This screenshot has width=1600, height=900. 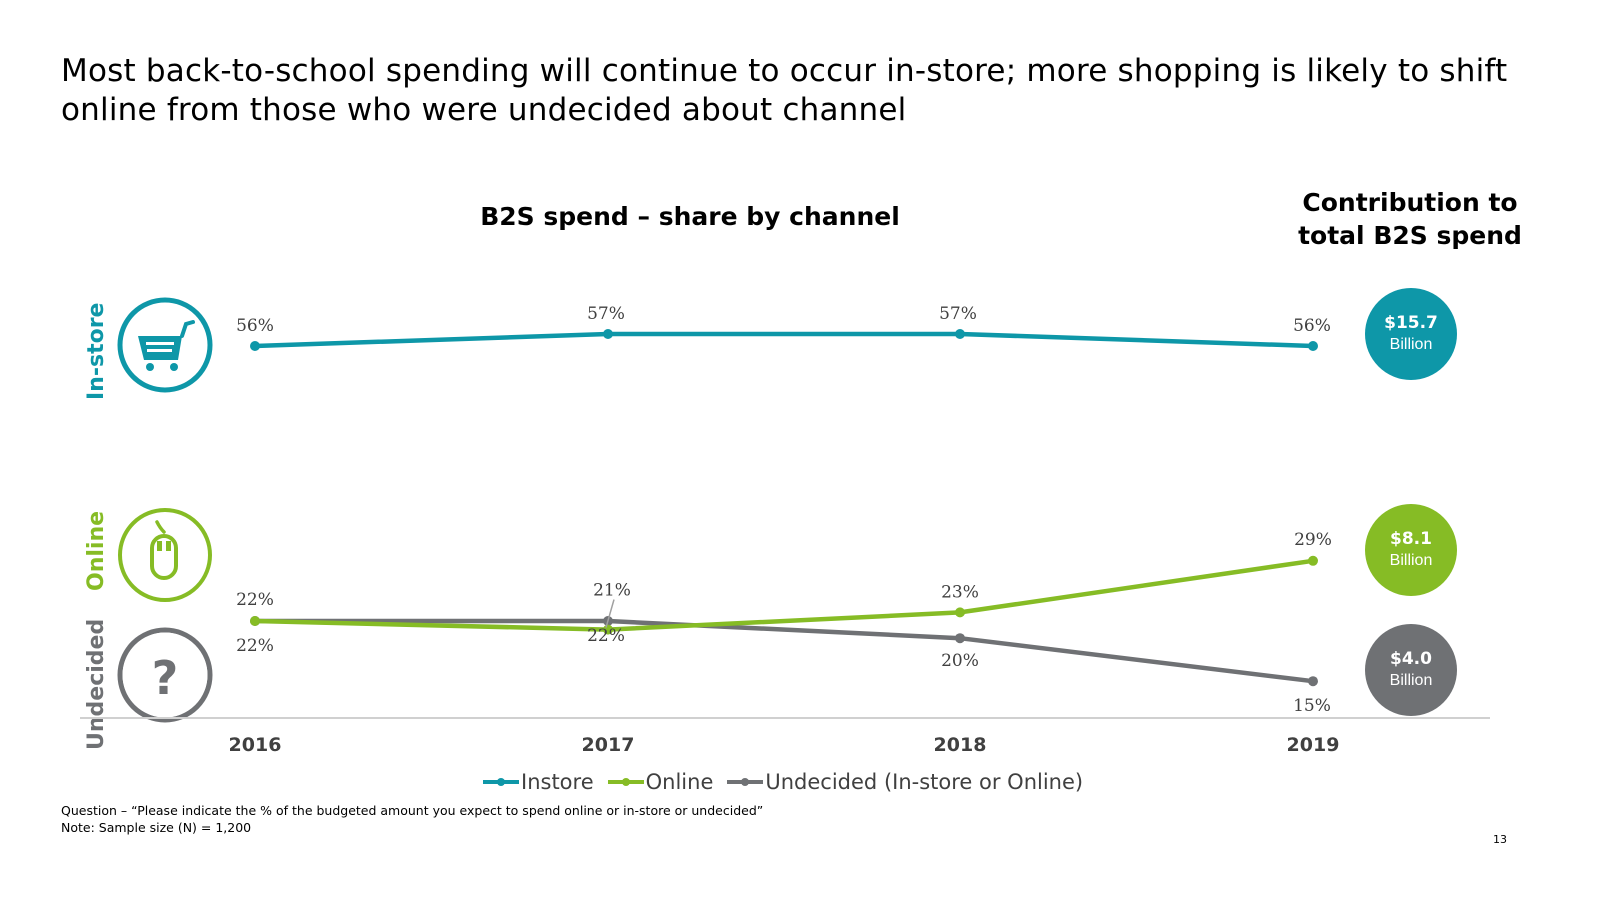 I want to click on series-line-instore, so click(x=784, y=340).